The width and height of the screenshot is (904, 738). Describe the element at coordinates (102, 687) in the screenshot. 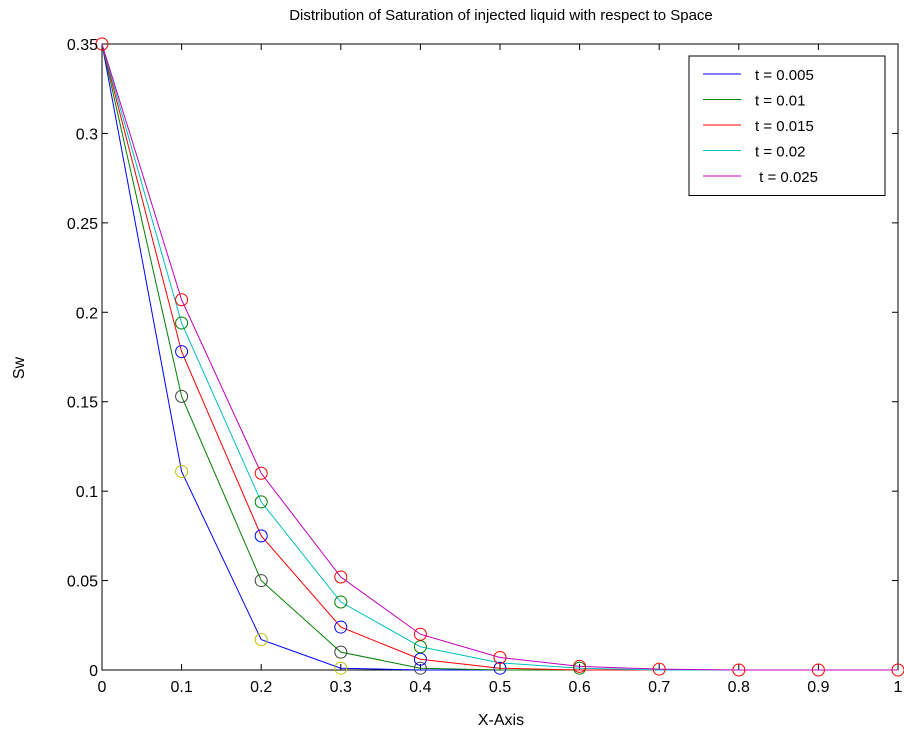

I see `x-tick-label: 0` at that location.